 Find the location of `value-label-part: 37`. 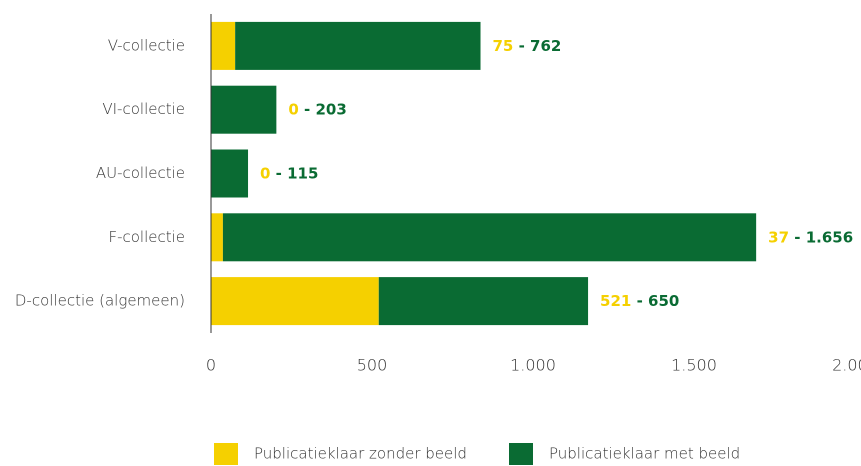

value-label-part: 37 is located at coordinates (778, 237).